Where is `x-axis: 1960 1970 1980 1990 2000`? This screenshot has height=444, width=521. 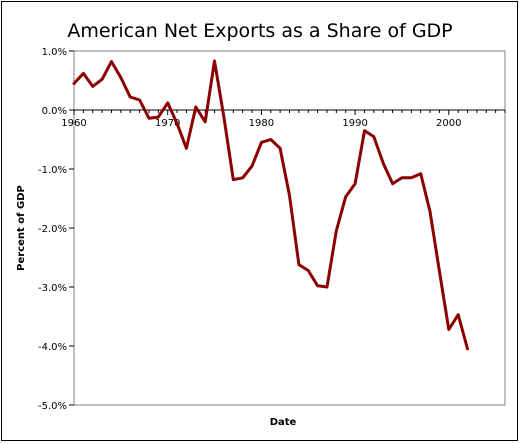 x-axis: 1960 1970 1980 1990 2000 is located at coordinates (283, 119).